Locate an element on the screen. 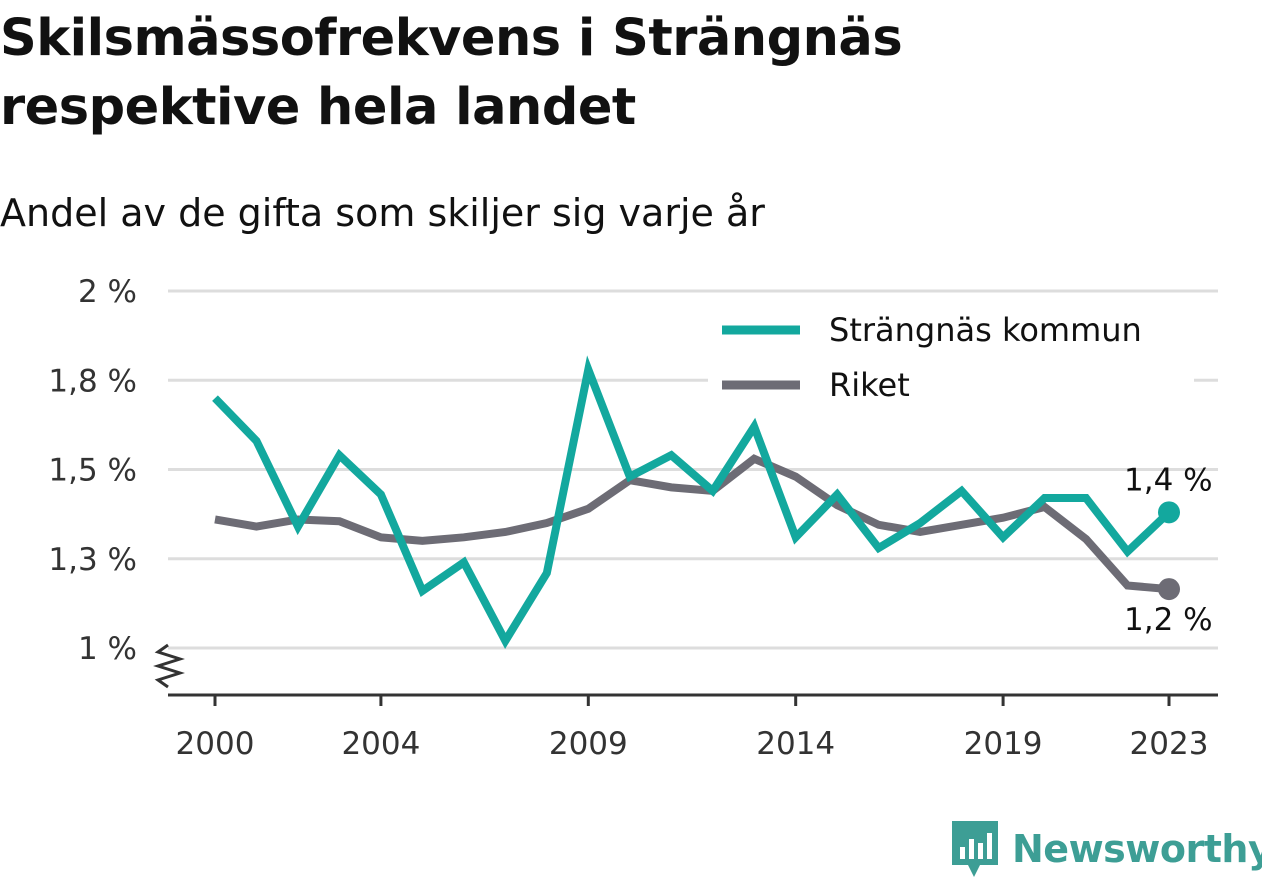 The width and height of the screenshot is (1262, 880). series-end-label: 1,2 % is located at coordinates (1168, 620).